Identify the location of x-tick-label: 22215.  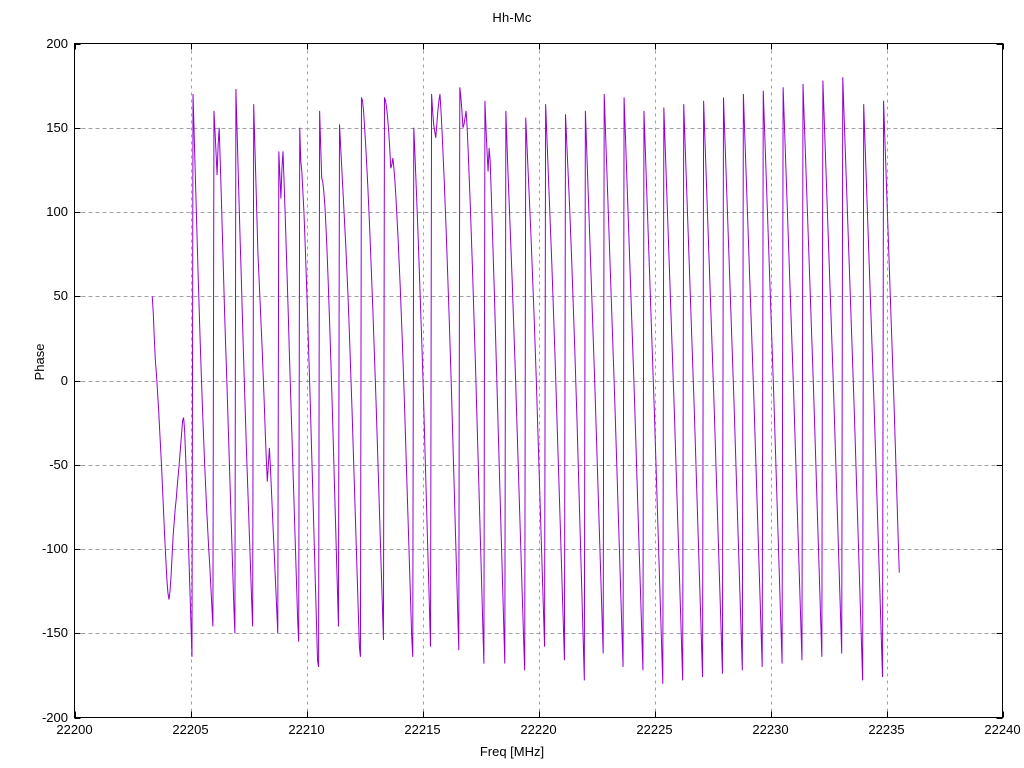
(422, 729).